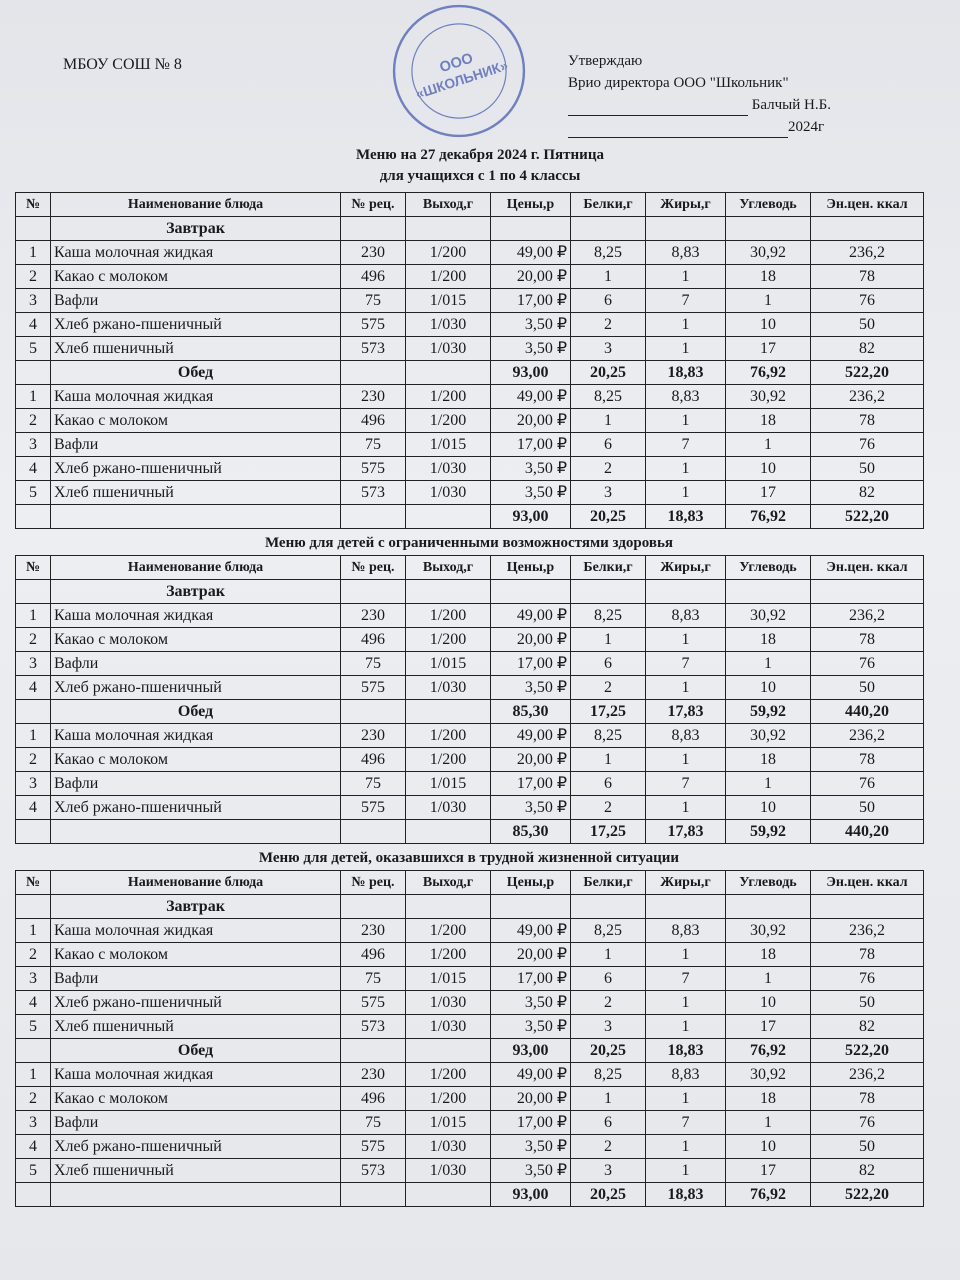 The image size is (960, 1280). What do you see at coordinates (768, 807) in the screenshot?
I see `table-cell: 10` at bounding box center [768, 807].